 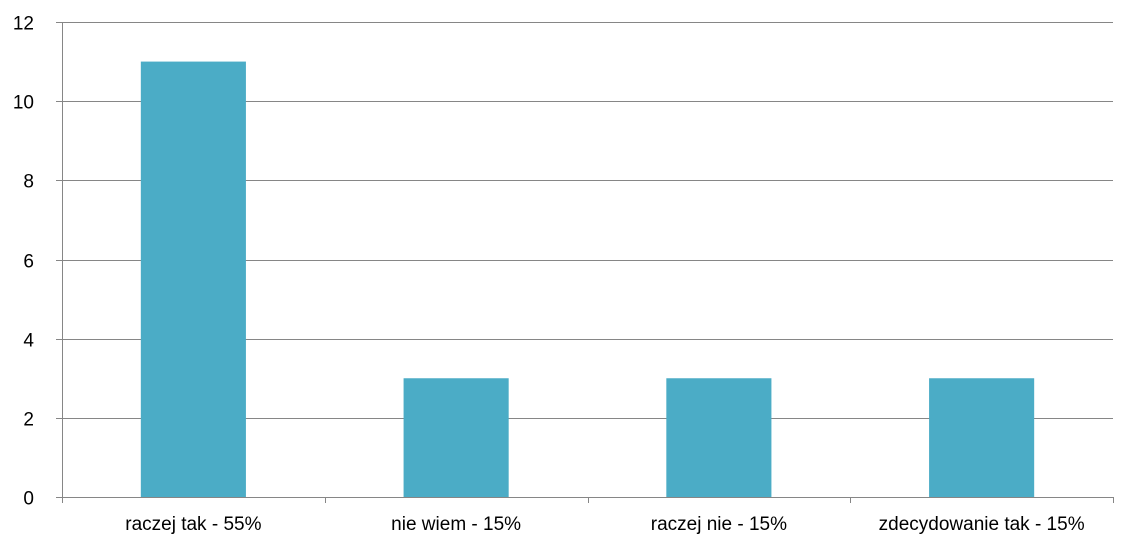 I want to click on x-category-label: nie wiem - 15%, so click(x=456, y=524).